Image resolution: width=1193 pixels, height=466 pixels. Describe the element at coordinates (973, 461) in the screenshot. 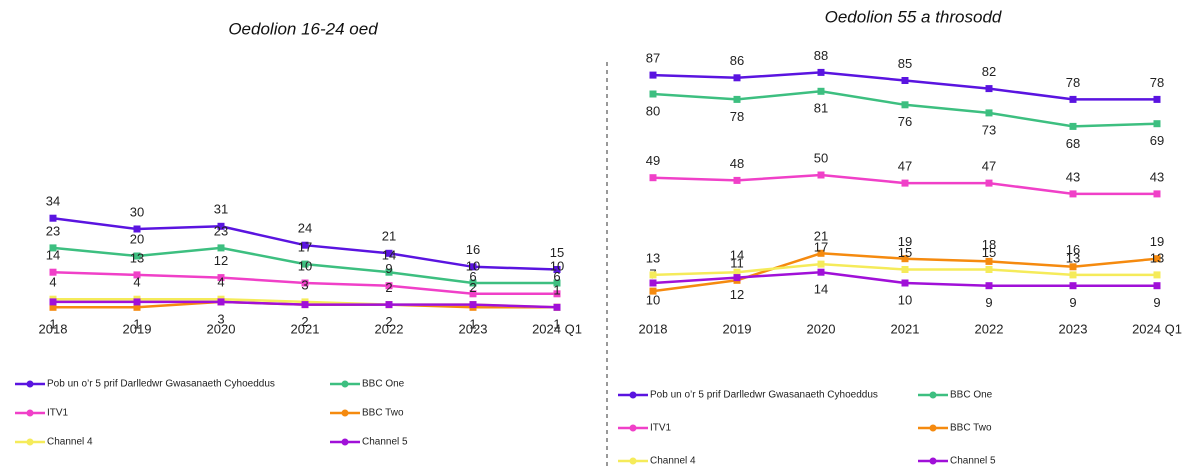

I see `legend-label: Channel 5` at that location.